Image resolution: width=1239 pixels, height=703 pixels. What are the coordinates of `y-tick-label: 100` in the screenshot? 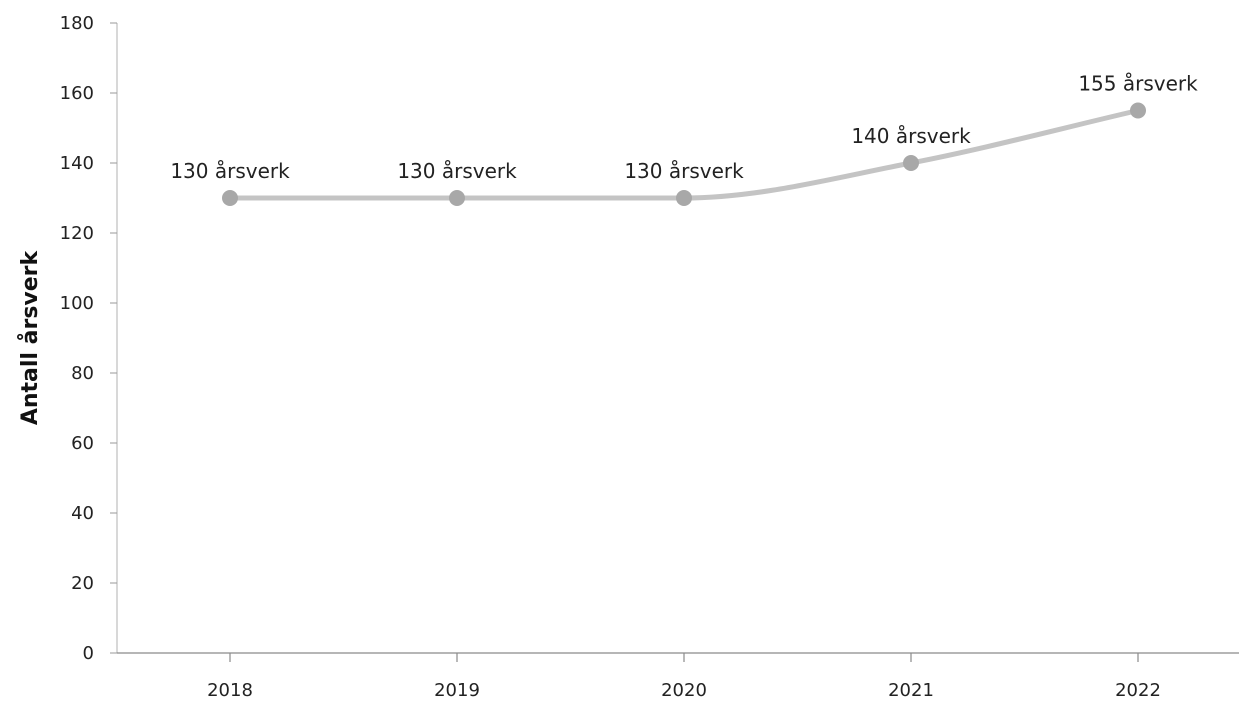 It's located at (77, 303).